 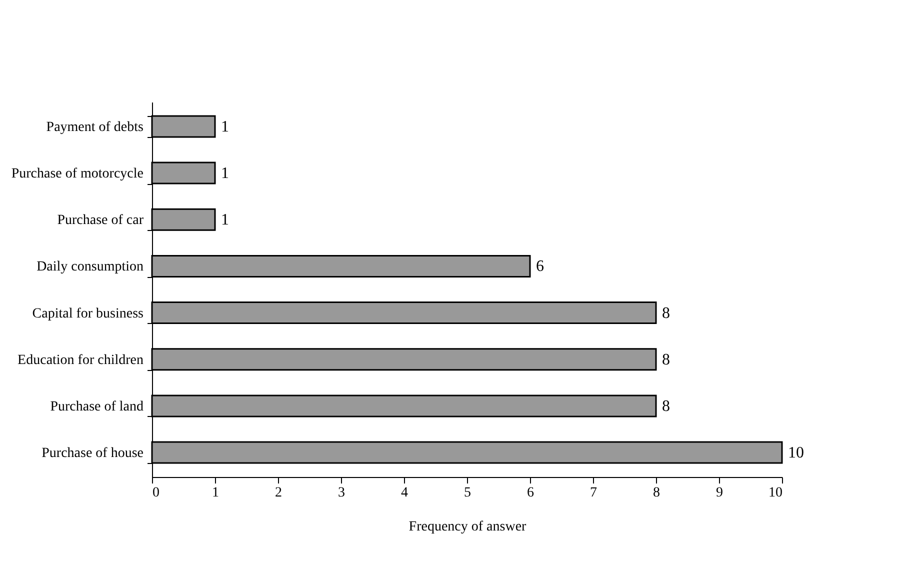 I want to click on y-tick-label: Purchase of house, so click(x=93, y=454).